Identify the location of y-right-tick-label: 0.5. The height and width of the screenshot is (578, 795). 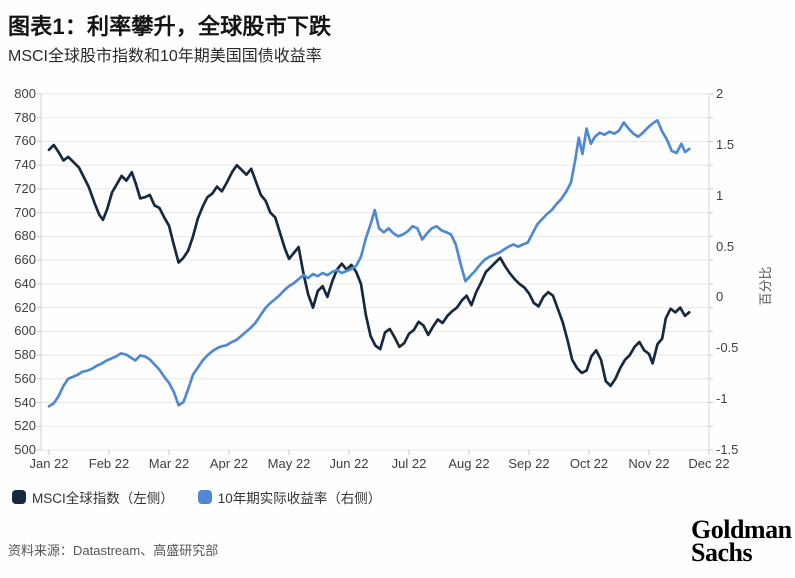
(725, 246).